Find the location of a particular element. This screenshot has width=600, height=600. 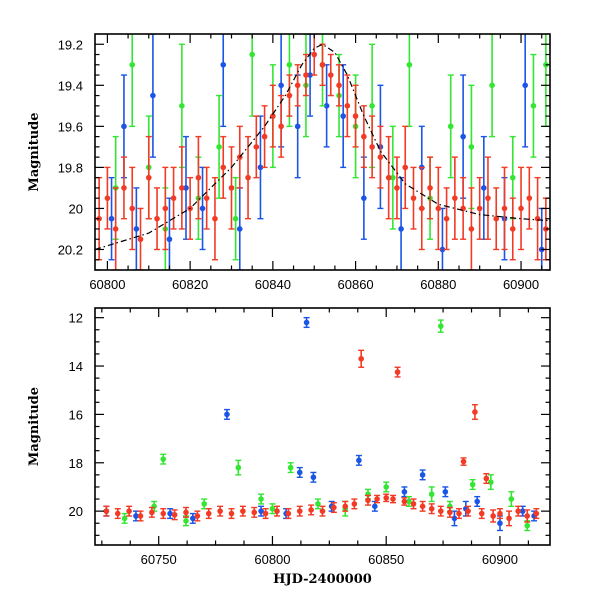

y-axis-label: Magnitude is located at coordinates (34, 426).